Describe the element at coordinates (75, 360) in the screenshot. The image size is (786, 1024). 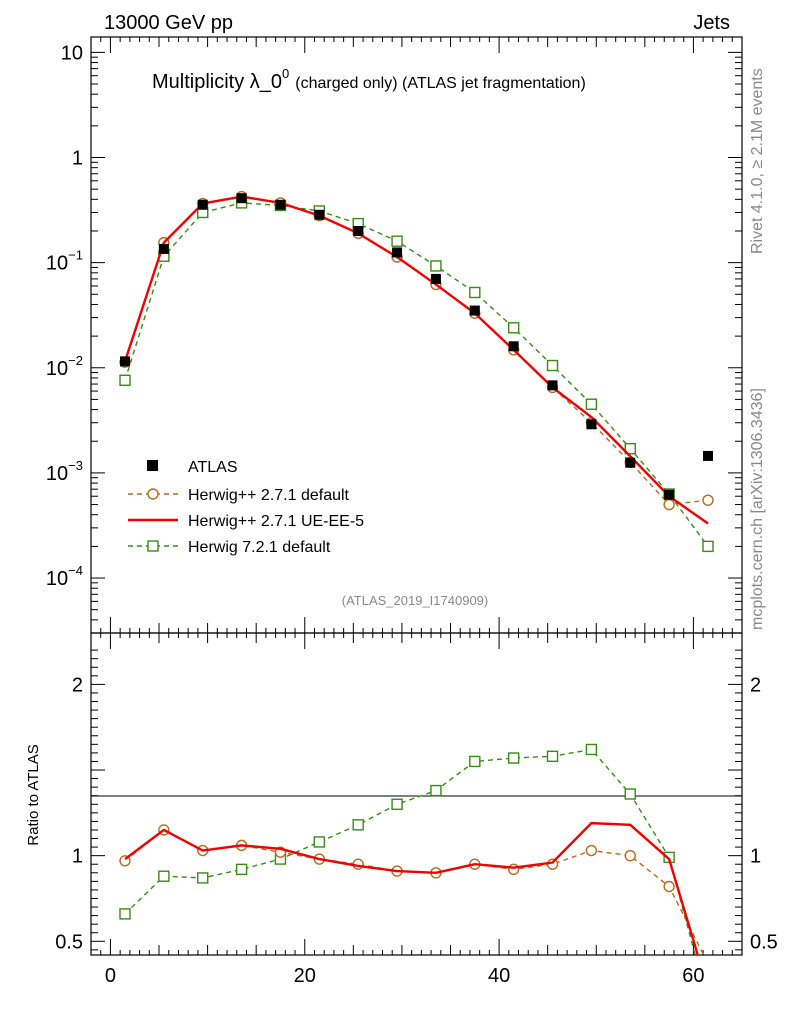
I see `y-tick-exponent: −2` at that location.